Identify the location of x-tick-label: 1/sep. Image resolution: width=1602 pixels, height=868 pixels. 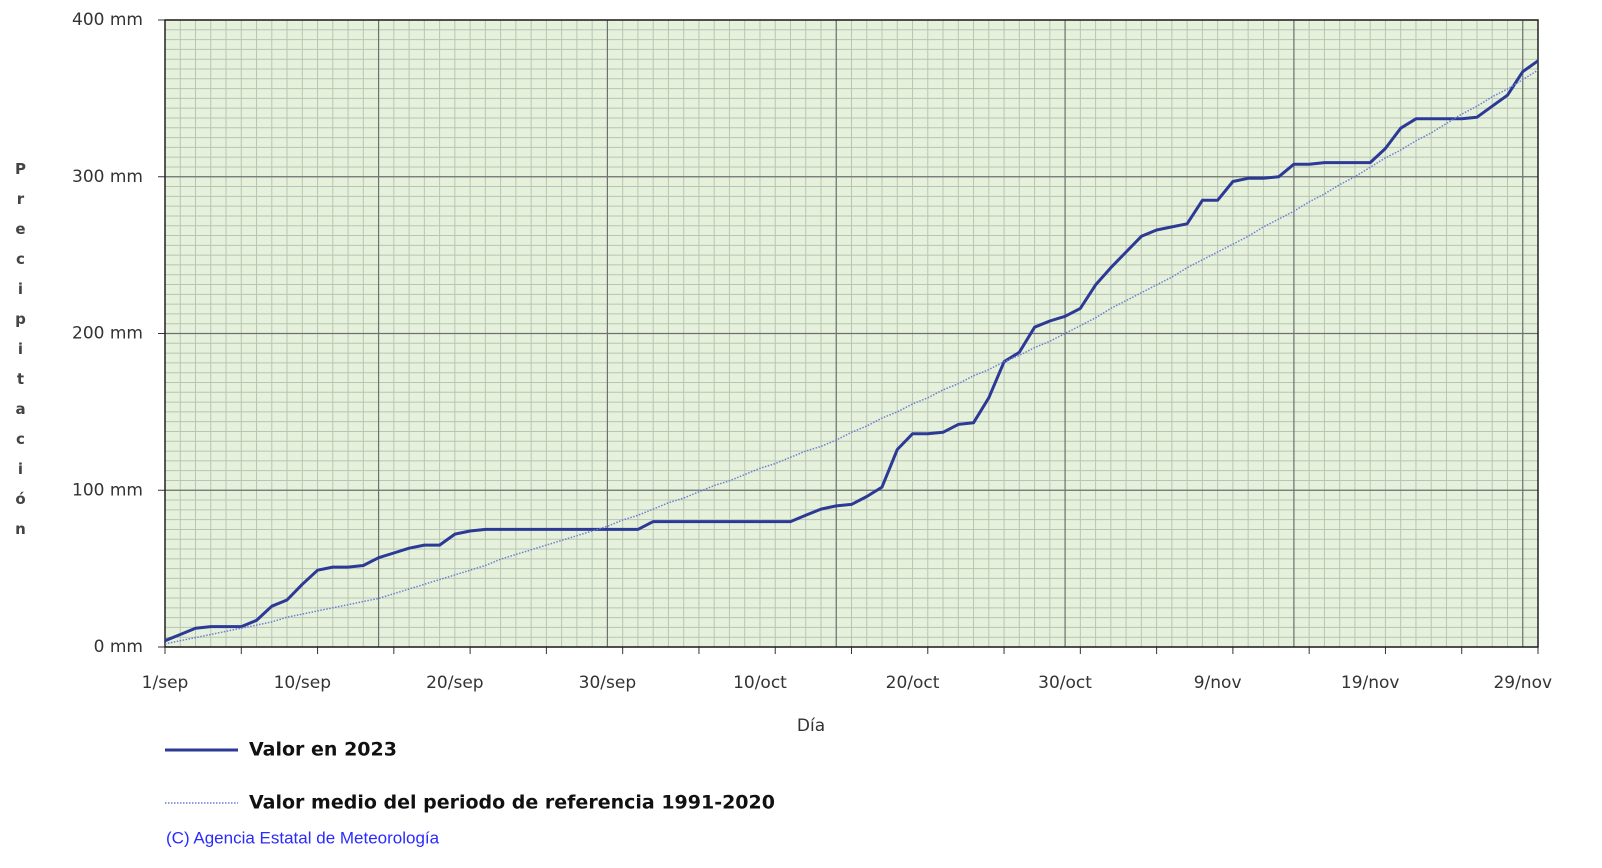
(165, 683).